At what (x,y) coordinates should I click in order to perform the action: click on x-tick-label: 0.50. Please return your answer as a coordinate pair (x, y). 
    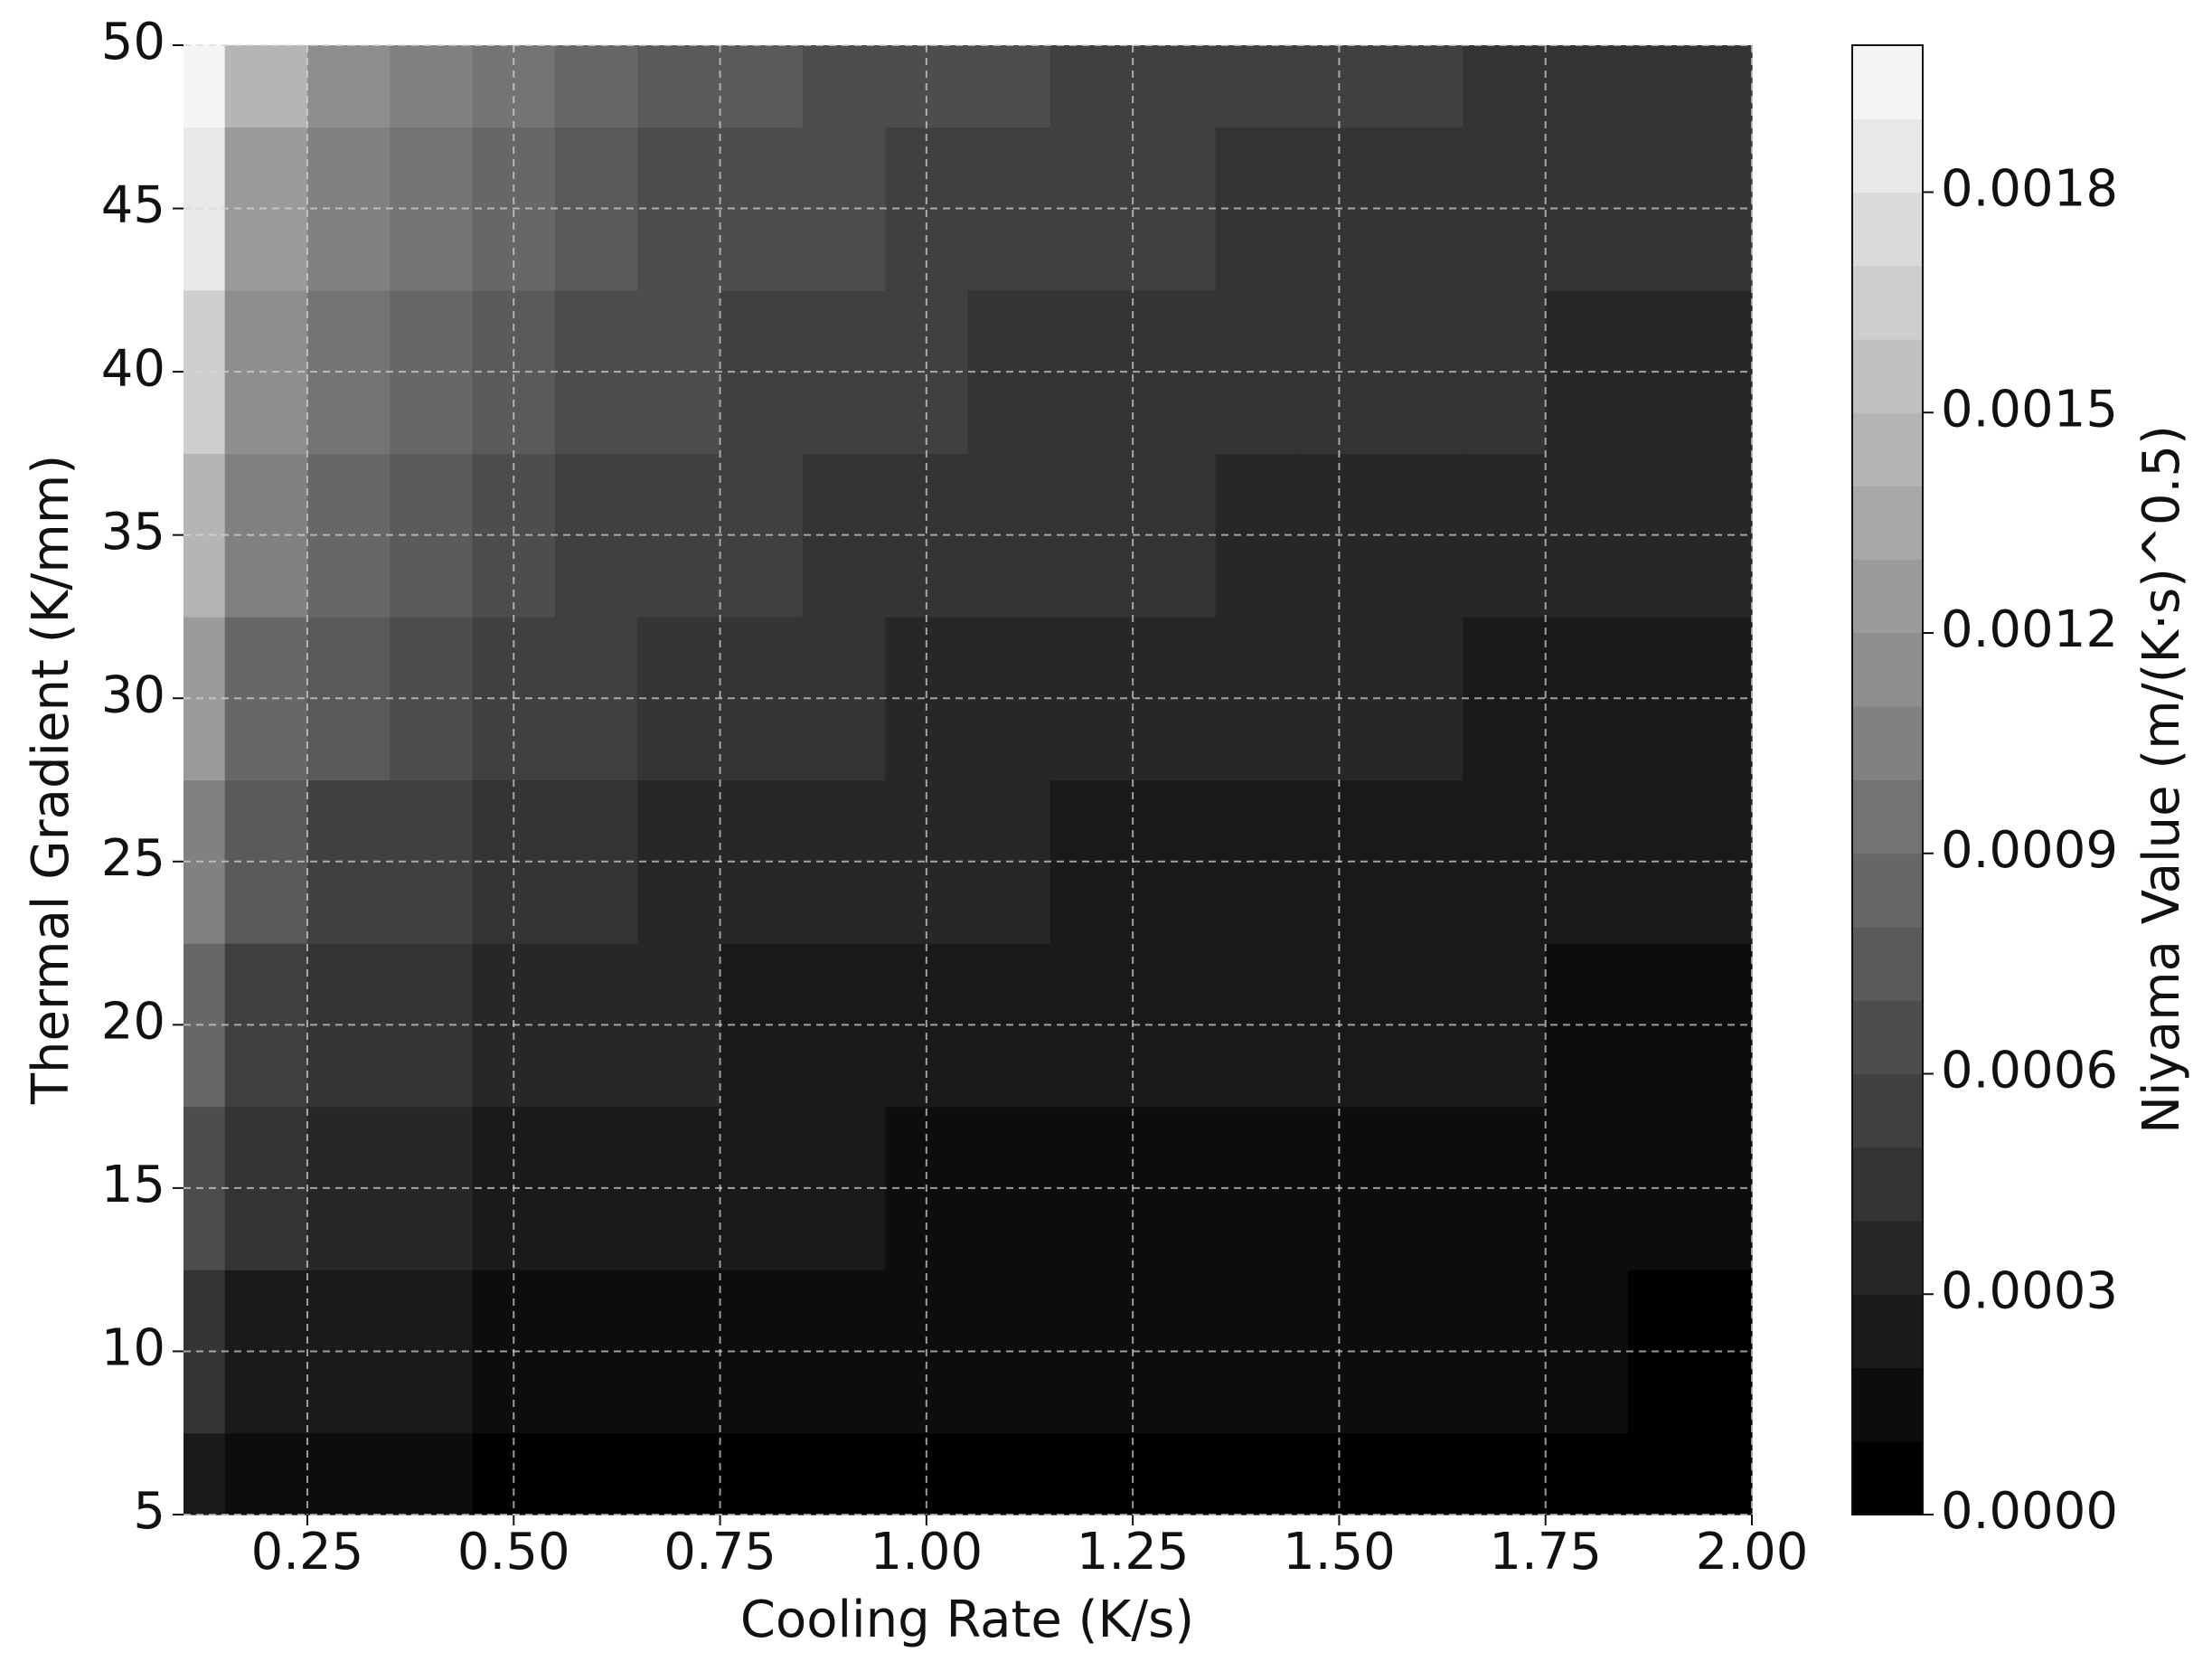
    Looking at the image, I should click on (513, 1552).